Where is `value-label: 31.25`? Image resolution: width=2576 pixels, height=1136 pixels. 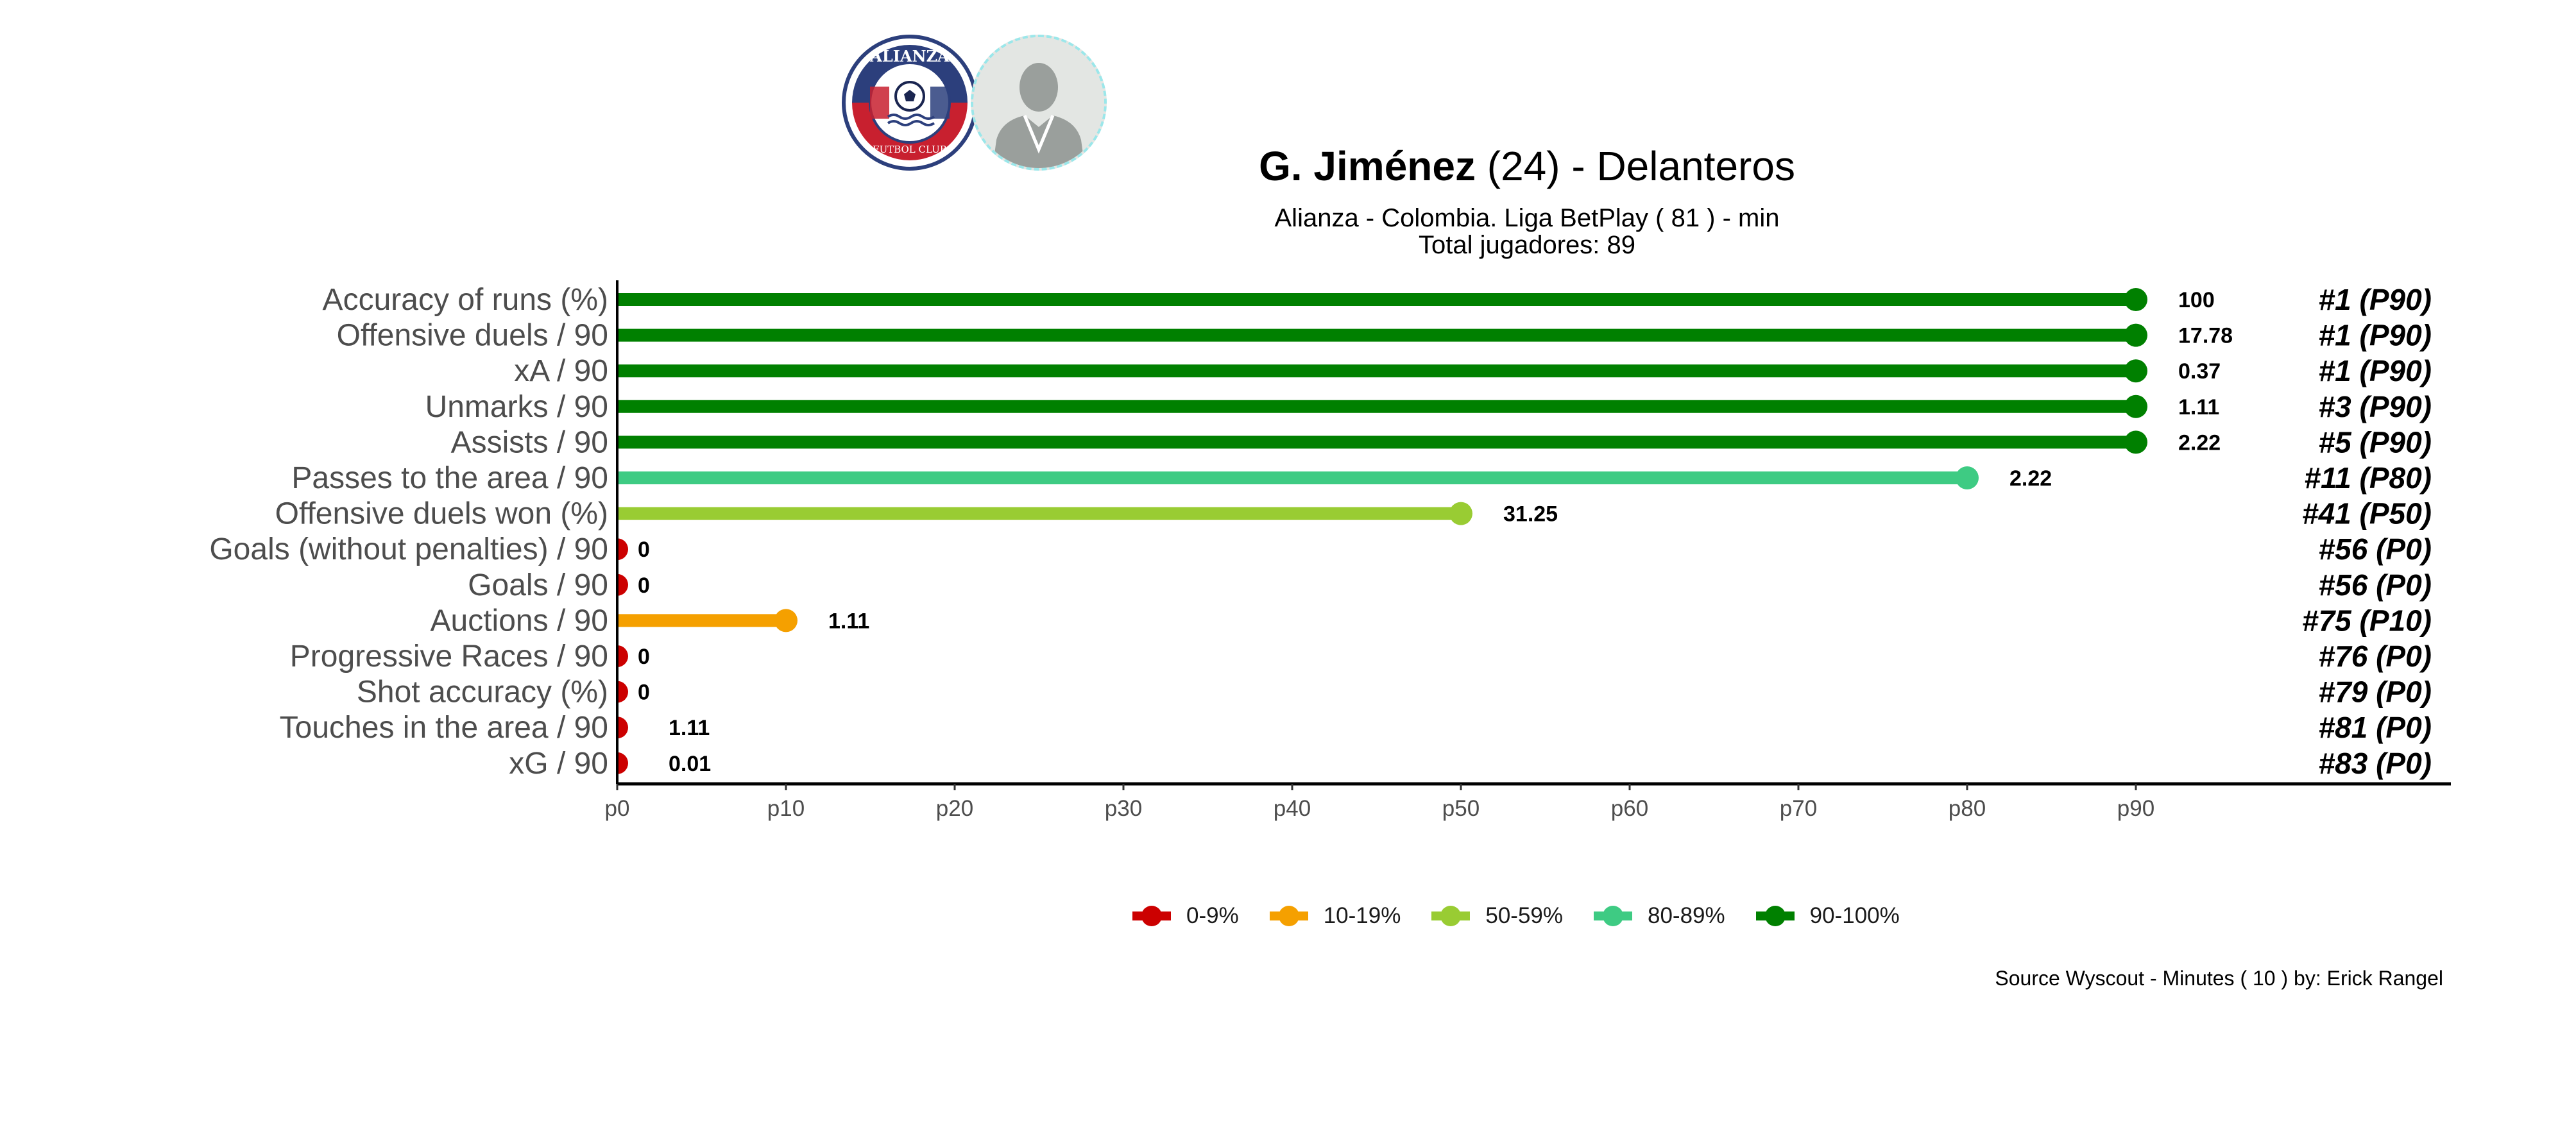 value-label: 31.25 is located at coordinates (1530, 514).